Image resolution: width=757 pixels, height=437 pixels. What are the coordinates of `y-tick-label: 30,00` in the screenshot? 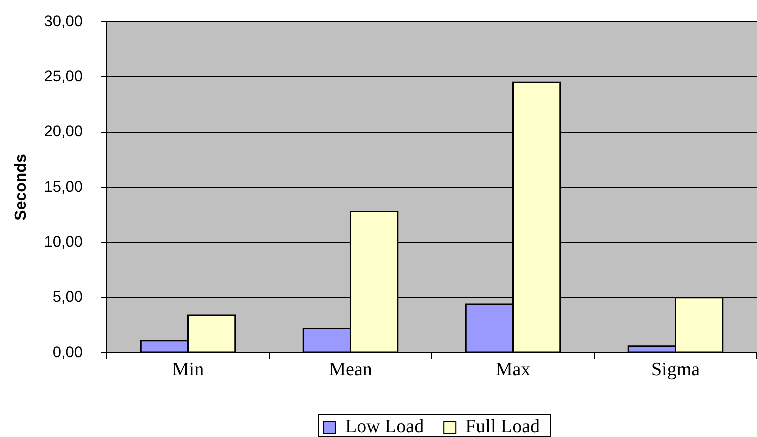 It's located at (64, 21).